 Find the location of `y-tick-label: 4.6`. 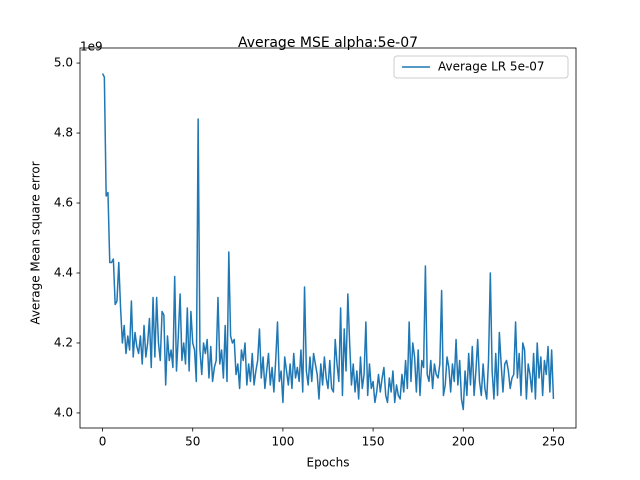

y-tick-label: 4.6 is located at coordinates (63, 203).